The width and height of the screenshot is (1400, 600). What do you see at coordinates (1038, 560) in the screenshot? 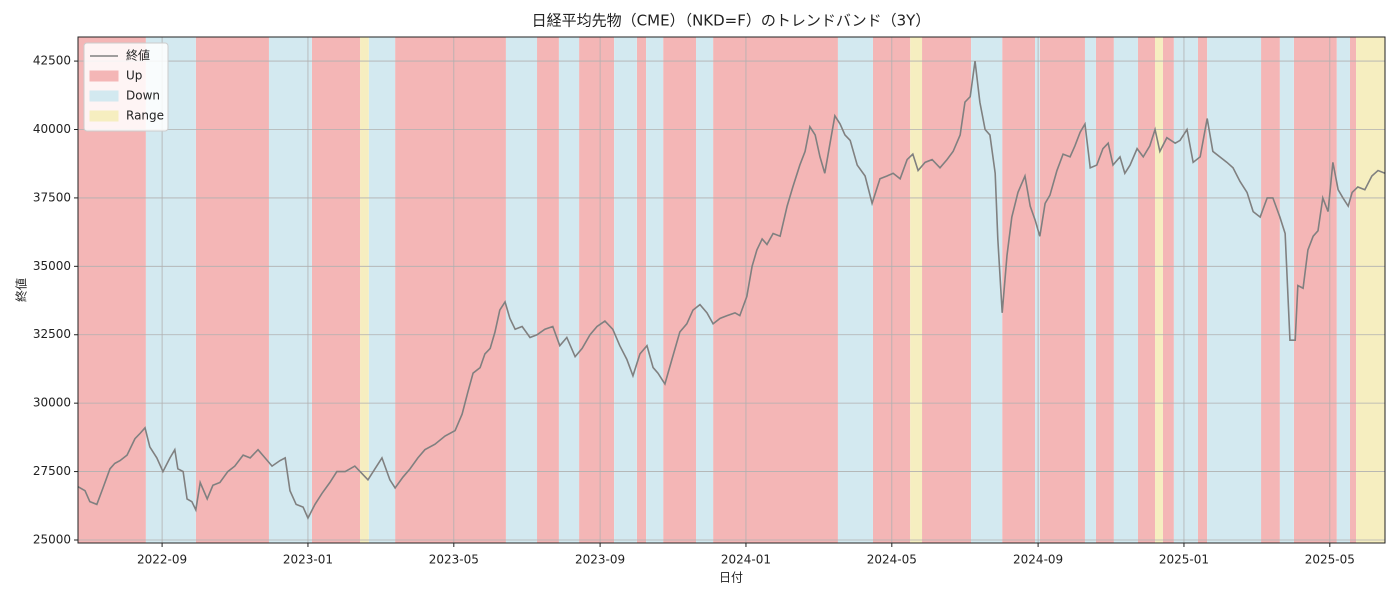
I see `x-tick-label: 2024-09` at bounding box center [1038, 560].